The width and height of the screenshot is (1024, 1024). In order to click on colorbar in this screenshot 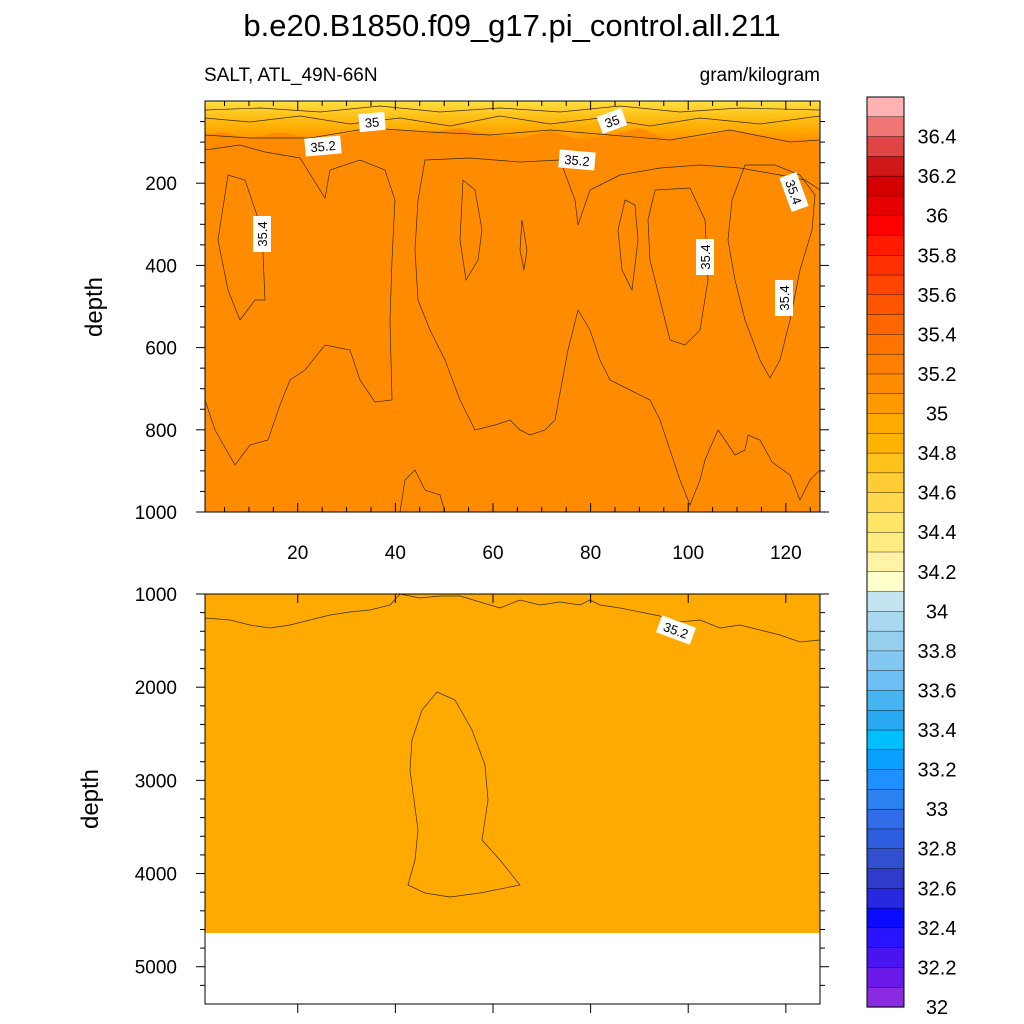, I will do `click(885, 552)`.